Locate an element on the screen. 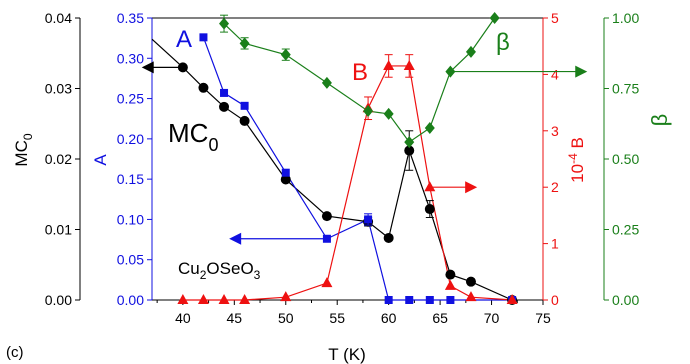 The height and width of the screenshot is (364, 690). x-tick-label: 65 is located at coordinates (440, 318).